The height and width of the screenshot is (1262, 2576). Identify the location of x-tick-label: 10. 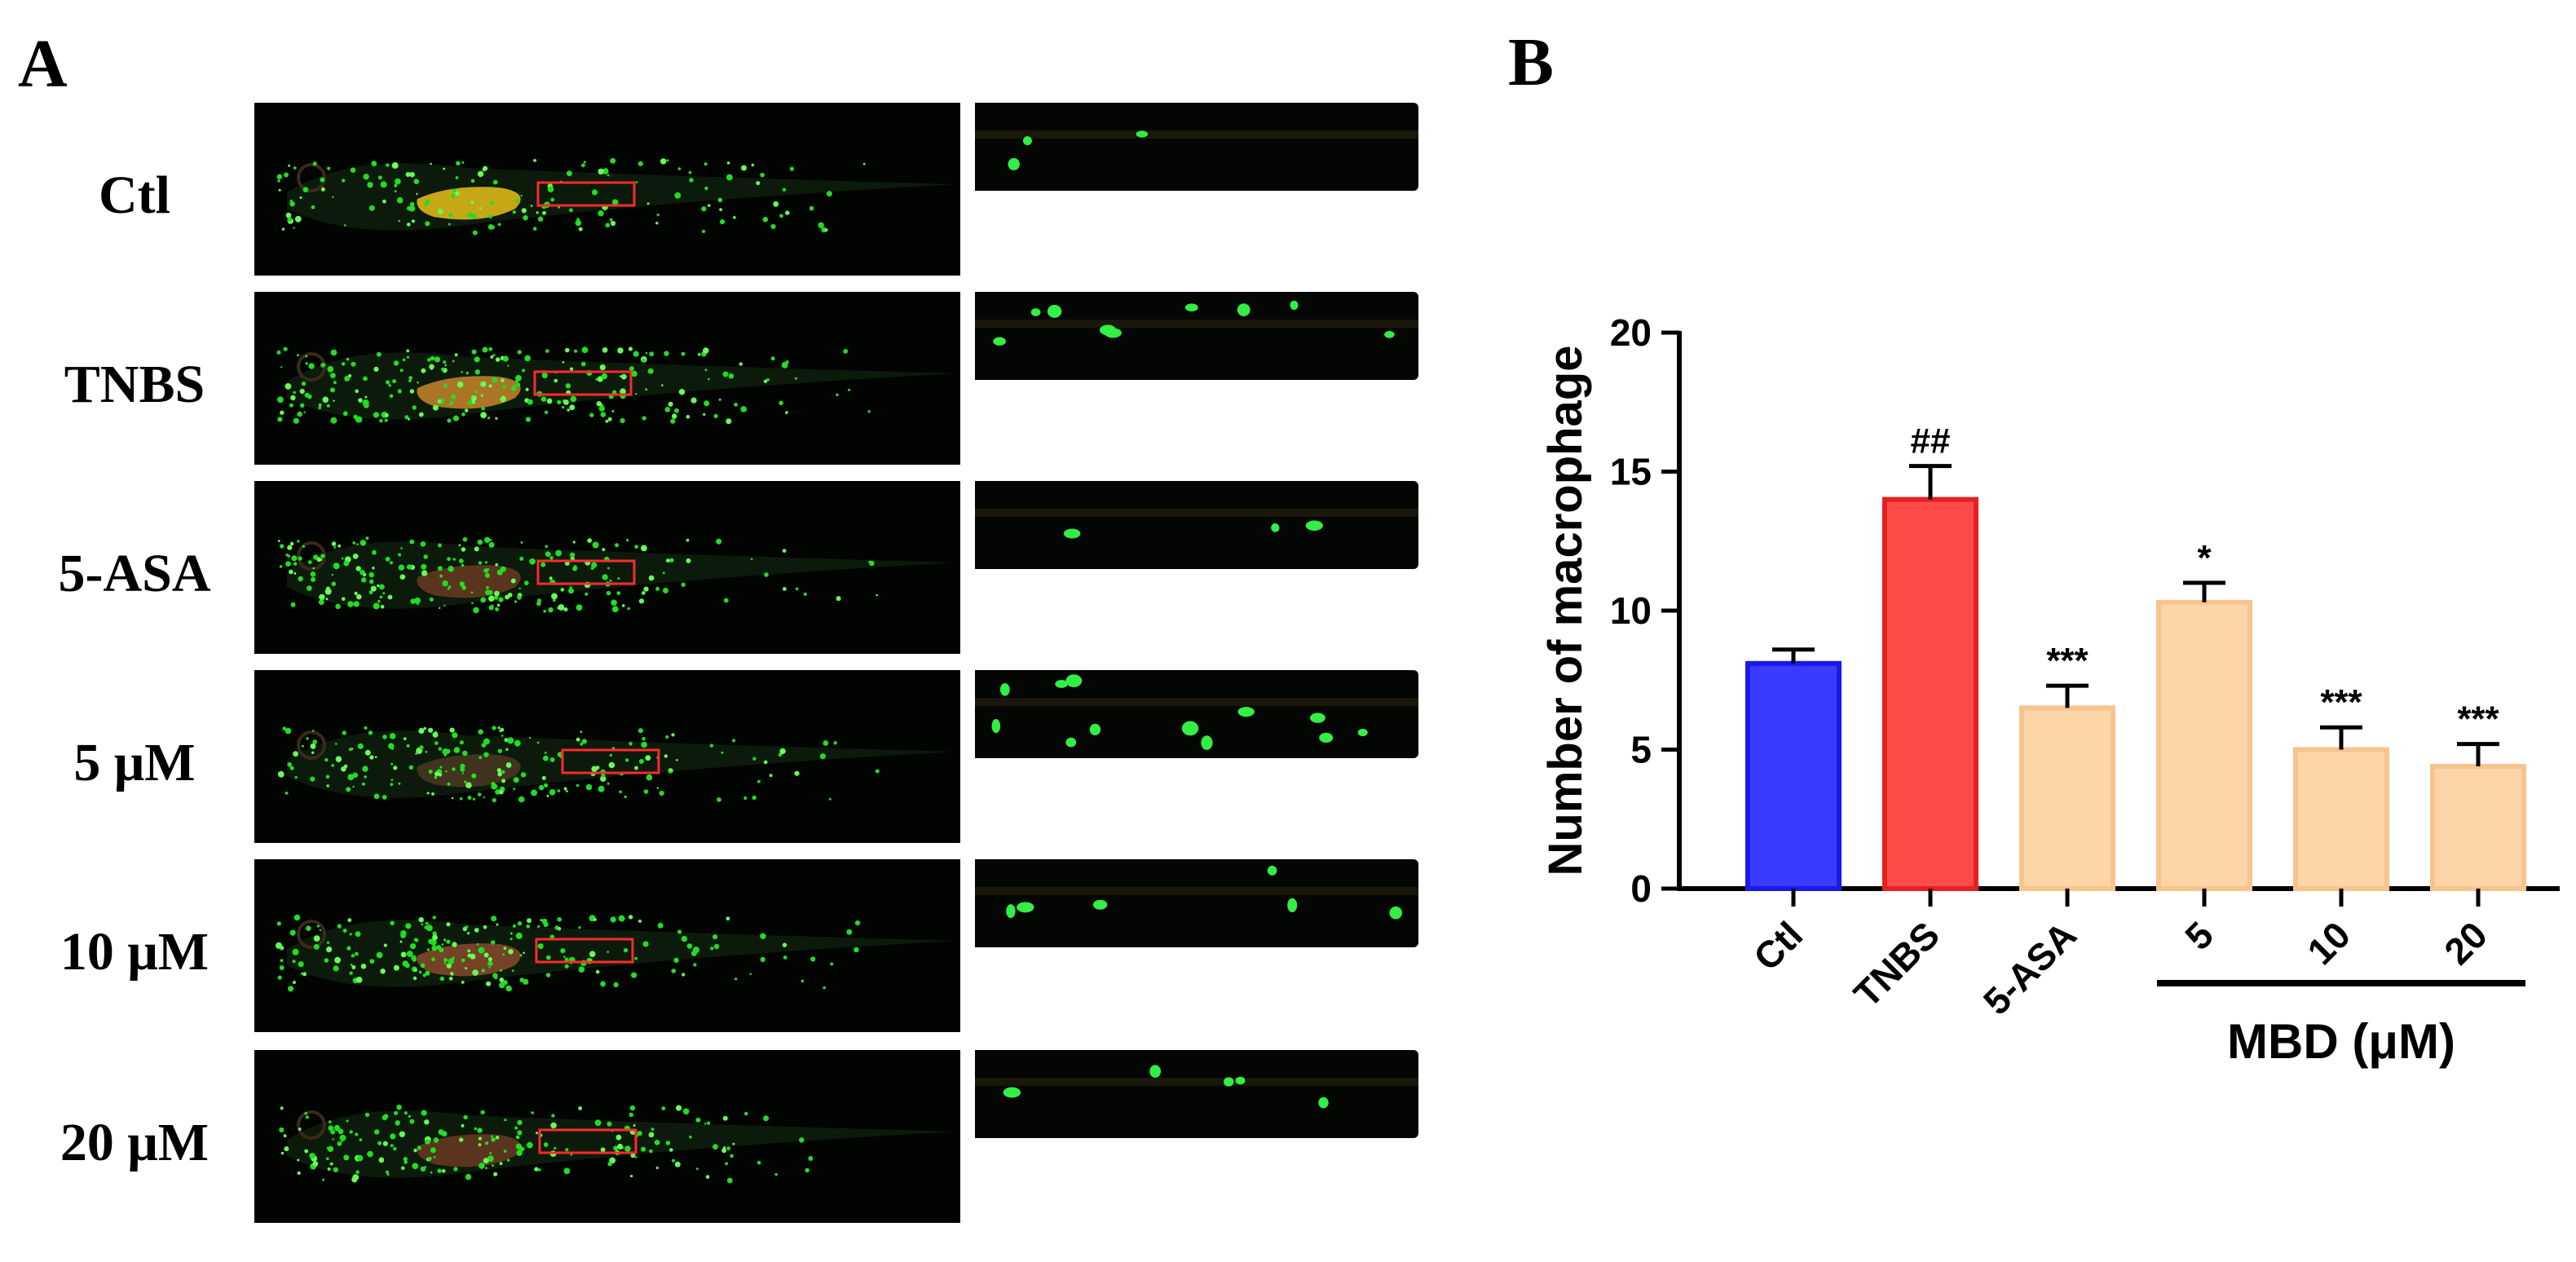
(2328, 943).